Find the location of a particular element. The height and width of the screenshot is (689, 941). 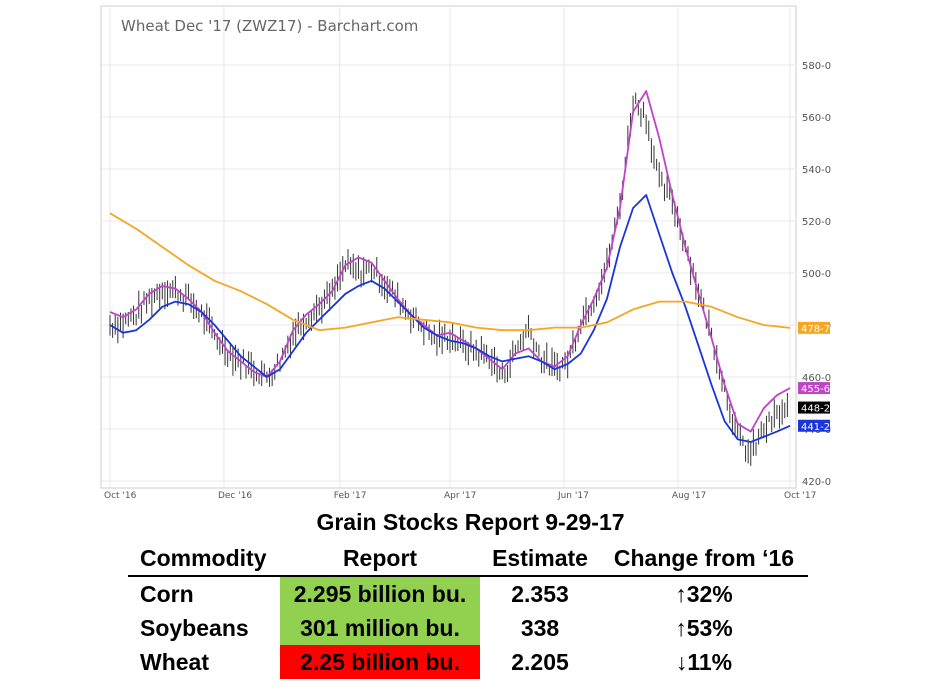

row-report: 301 million bu. is located at coordinates (380, 628).